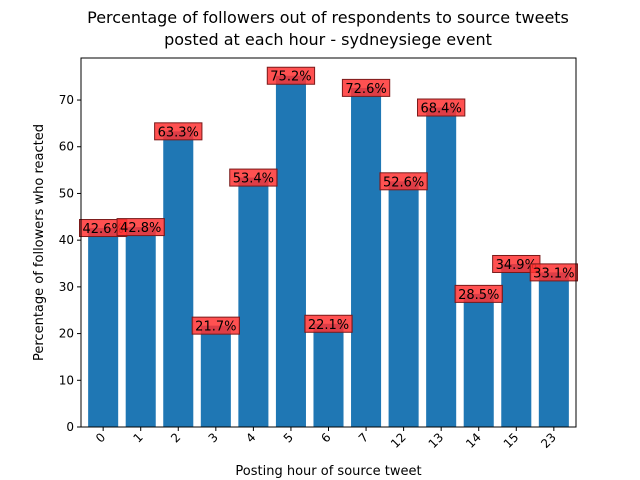  Describe the element at coordinates (213, 437) in the screenshot. I see `x-tick-label: 3` at that location.